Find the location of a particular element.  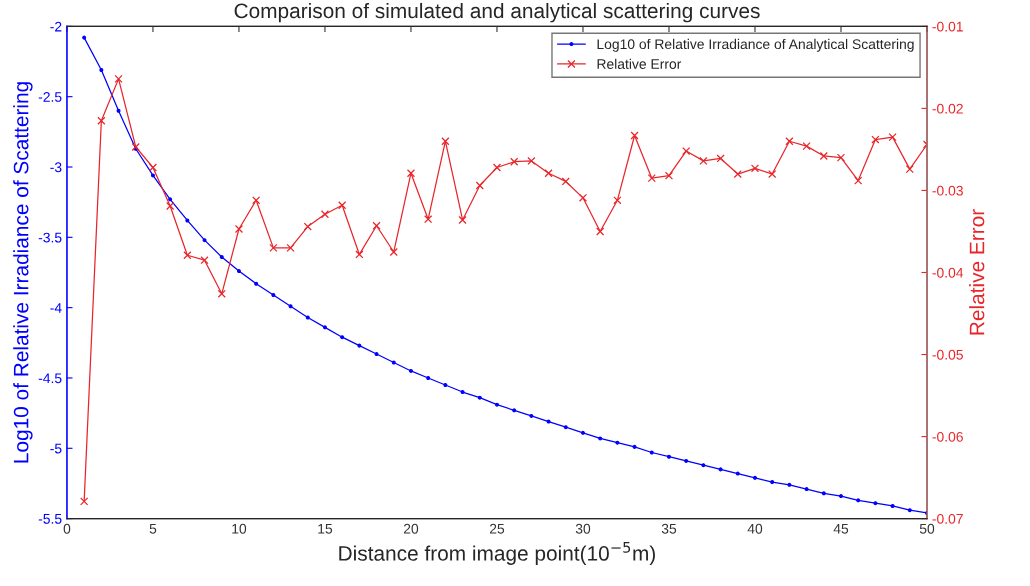

x-tick-label: 40 is located at coordinates (755, 528).